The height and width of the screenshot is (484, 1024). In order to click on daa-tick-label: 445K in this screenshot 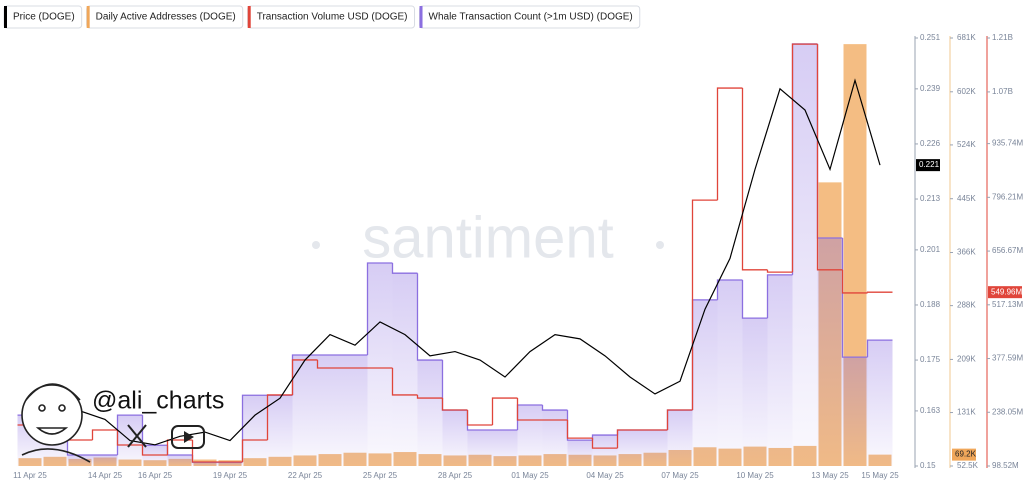, I will do `click(966, 198)`.